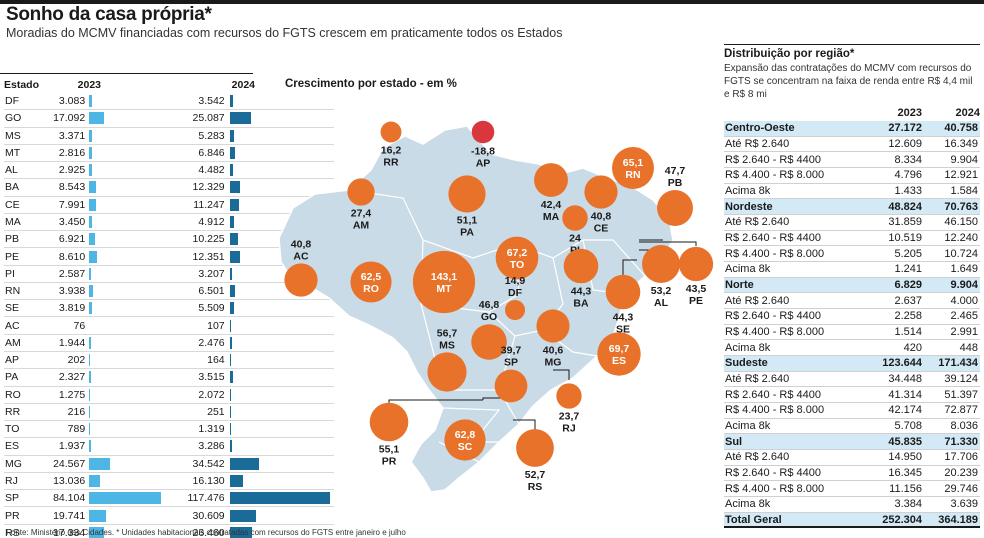 The height and width of the screenshot is (538, 984). Describe the element at coordinates (852, 333) in the screenshot. I see `region-income-row: R$ 4.400 - R$ 8.000 1.514 2.991` at that location.